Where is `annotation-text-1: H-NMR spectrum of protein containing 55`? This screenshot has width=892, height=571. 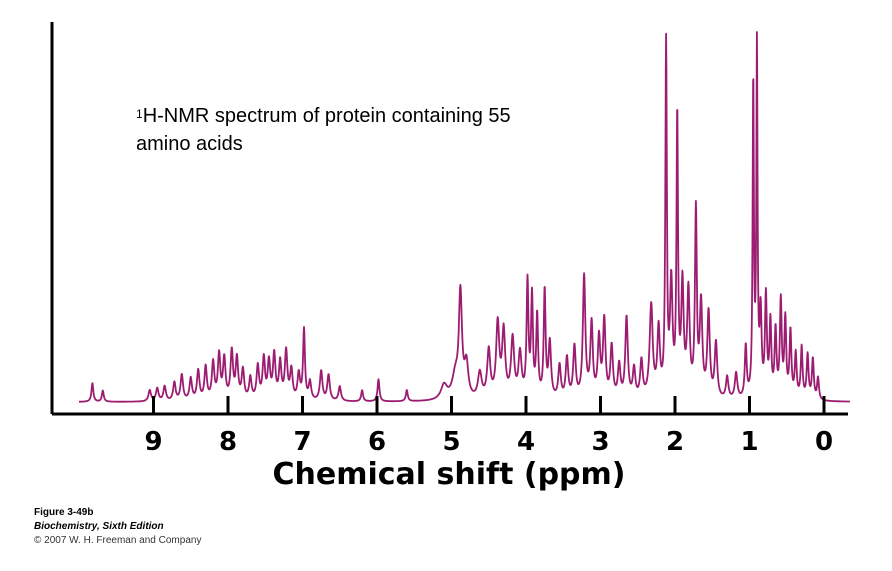 annotation-text-1: H-NMR spectrum of protein containing 55 is located at coordinates (326, 116).